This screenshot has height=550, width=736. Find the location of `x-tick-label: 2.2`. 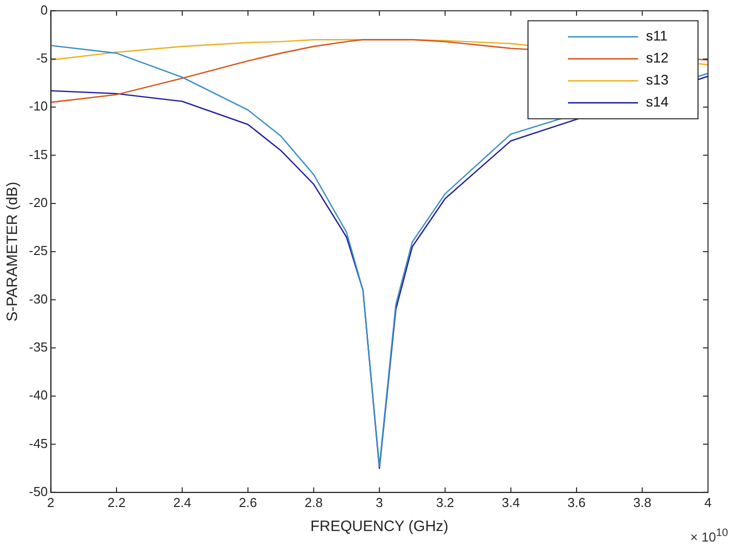

x-tick-label: 2.2 is located at coordinates (116, 502).